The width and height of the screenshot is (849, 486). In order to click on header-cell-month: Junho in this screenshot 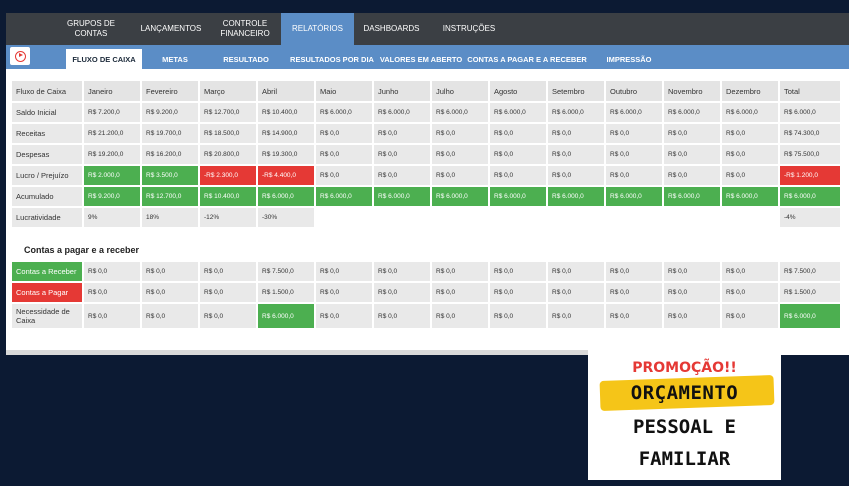, I will do `click(402, 91)`.